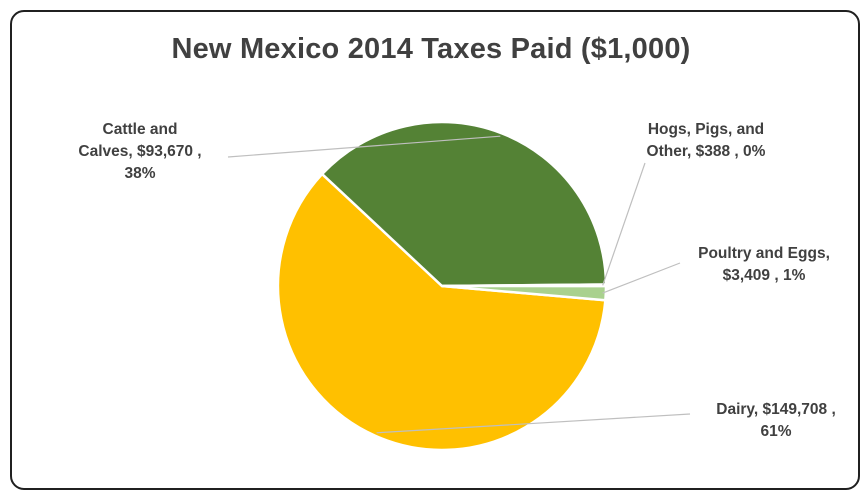  I want to click on leader-line-hogs-pigs-and-other, so click(624, 224).